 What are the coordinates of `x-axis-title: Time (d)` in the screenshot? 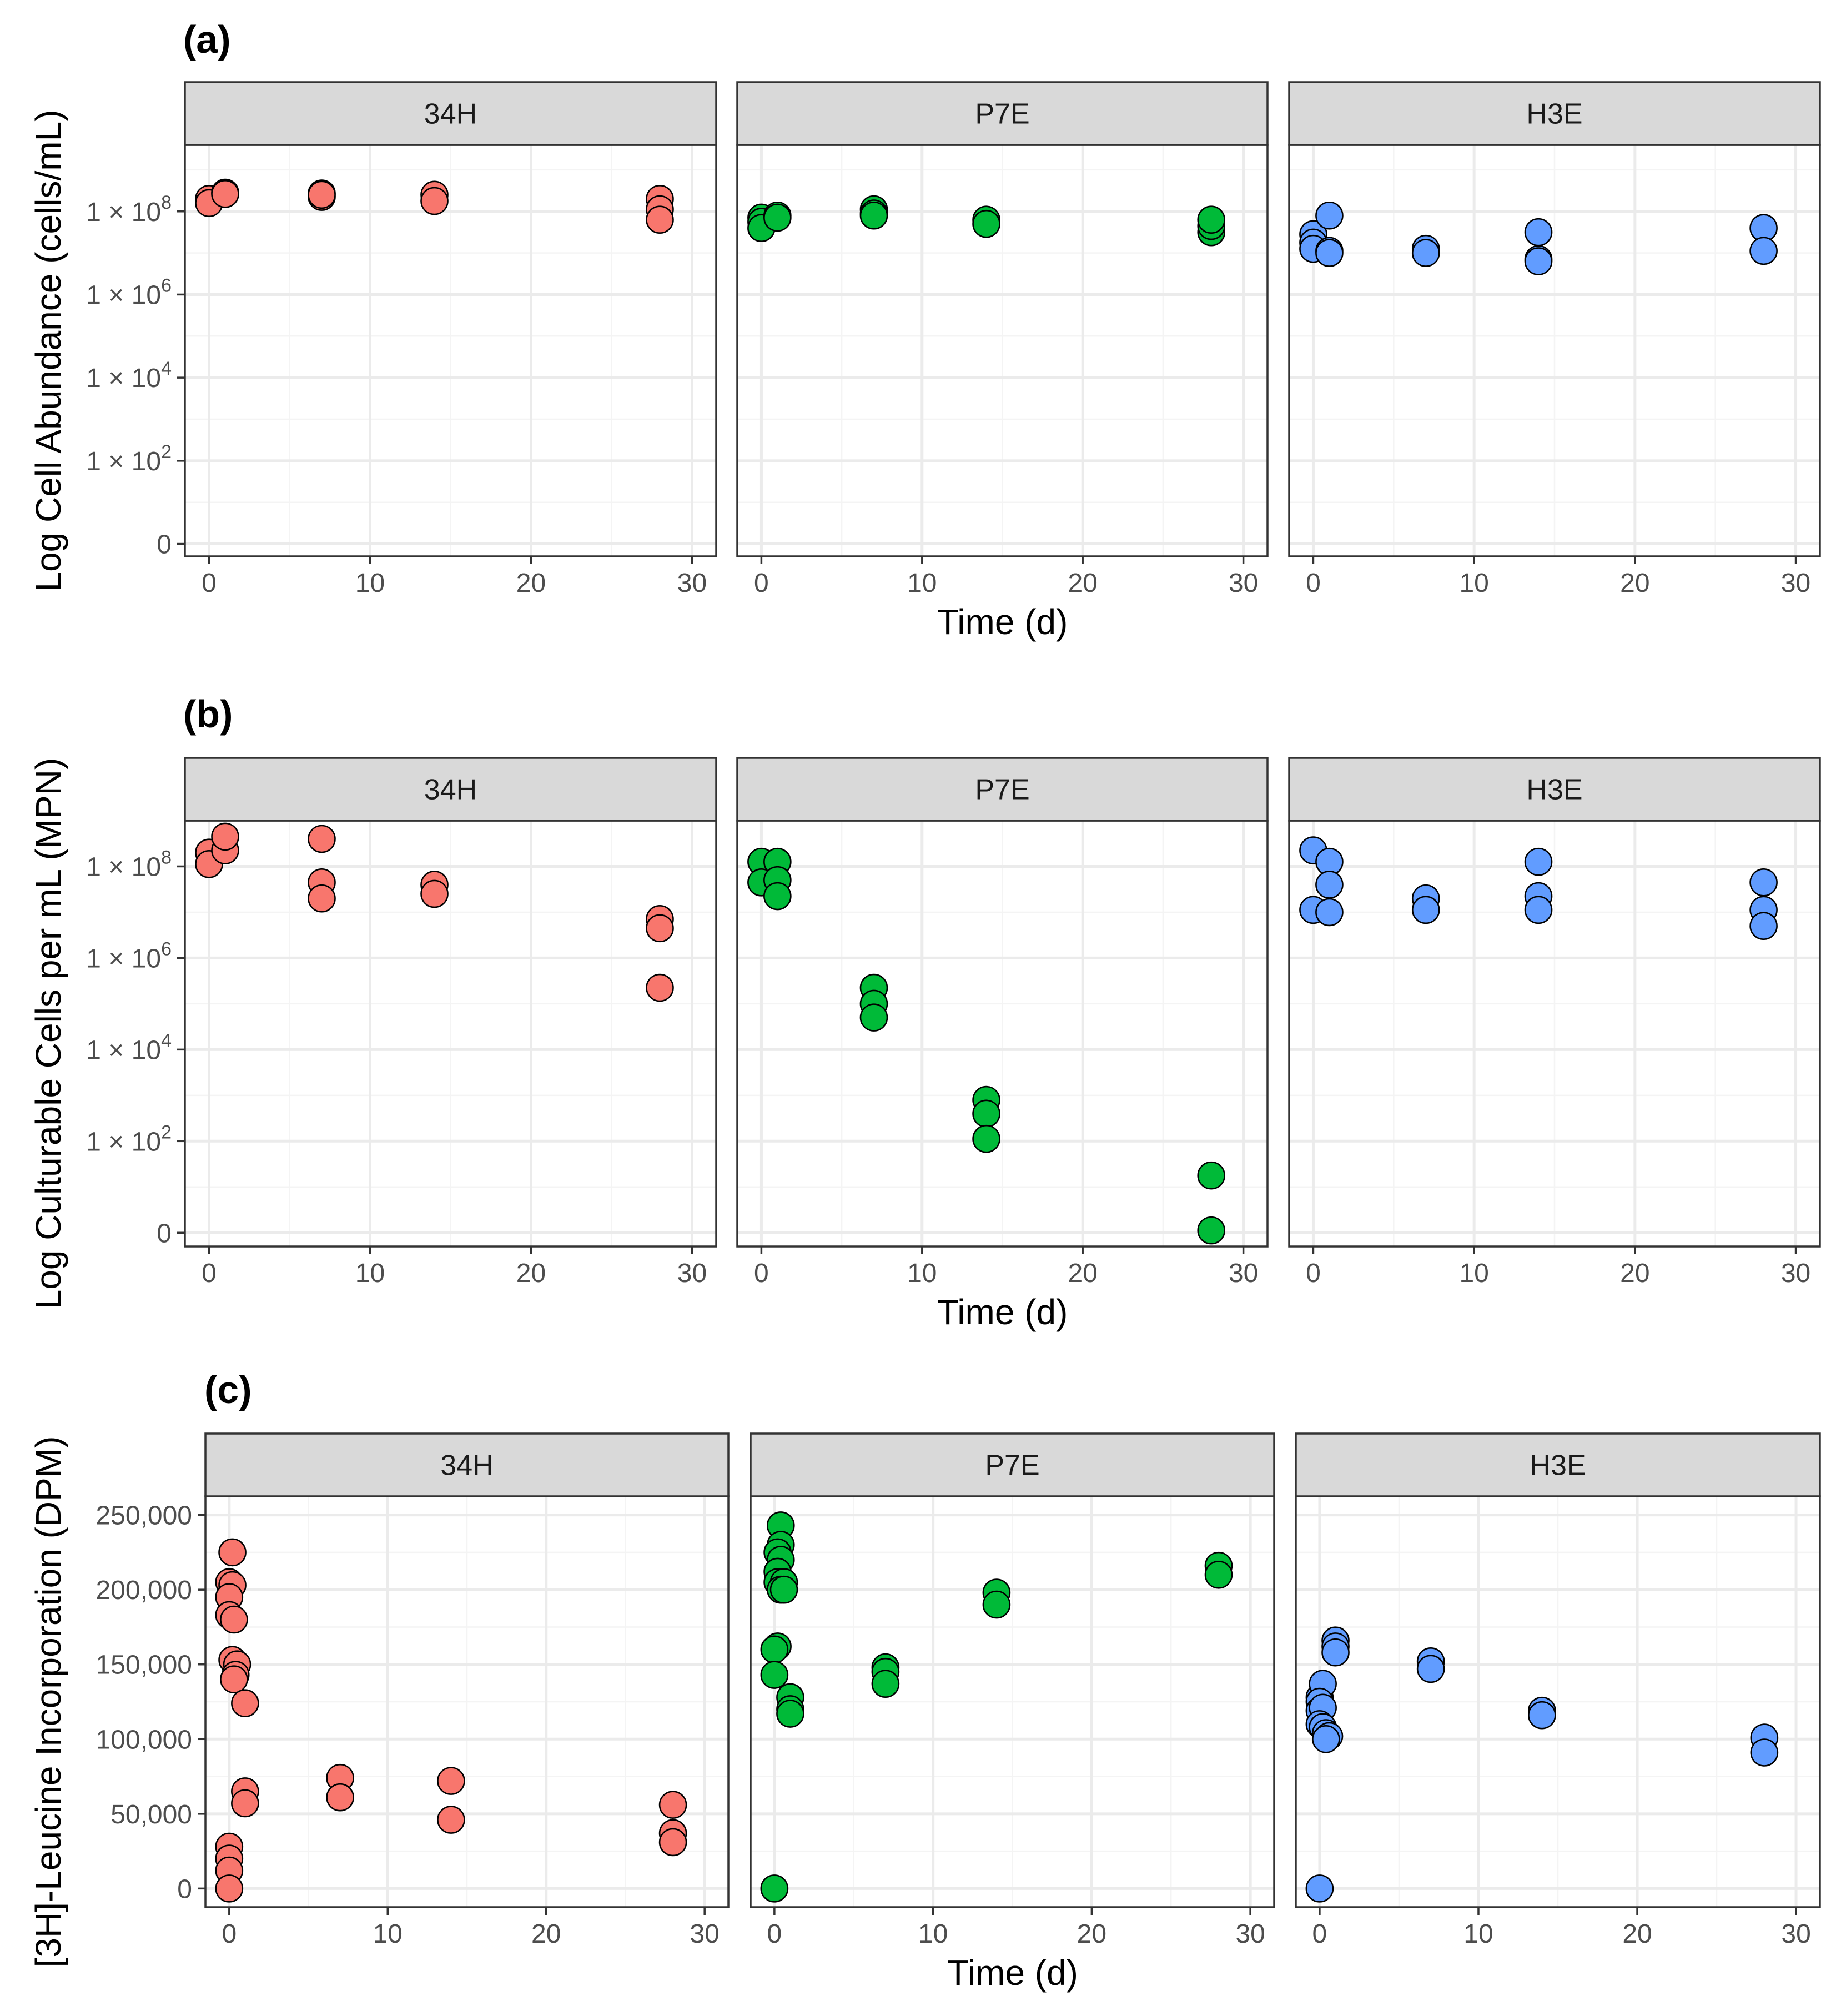 It's located at (1002, 1312).